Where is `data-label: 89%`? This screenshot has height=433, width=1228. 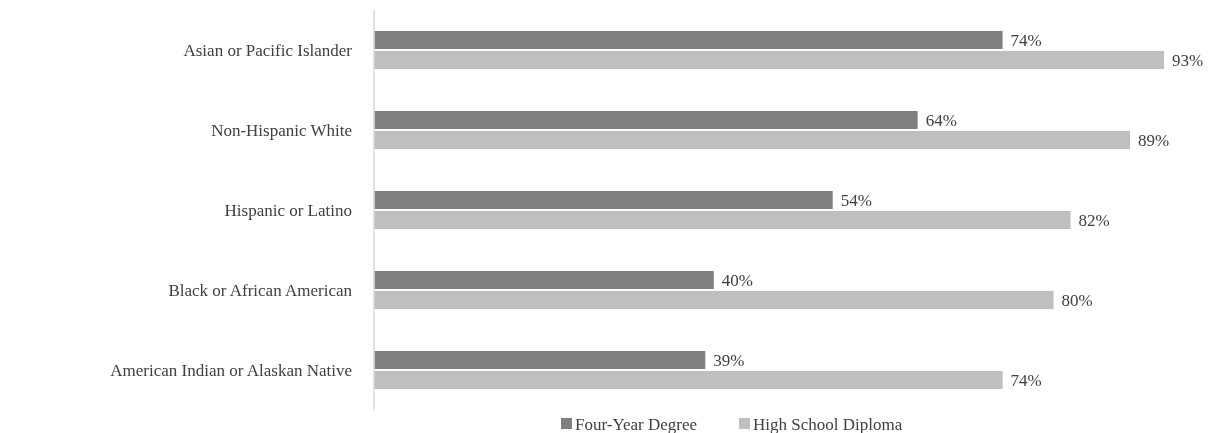 data-label: 89% is located at coordinates (1154, 140).